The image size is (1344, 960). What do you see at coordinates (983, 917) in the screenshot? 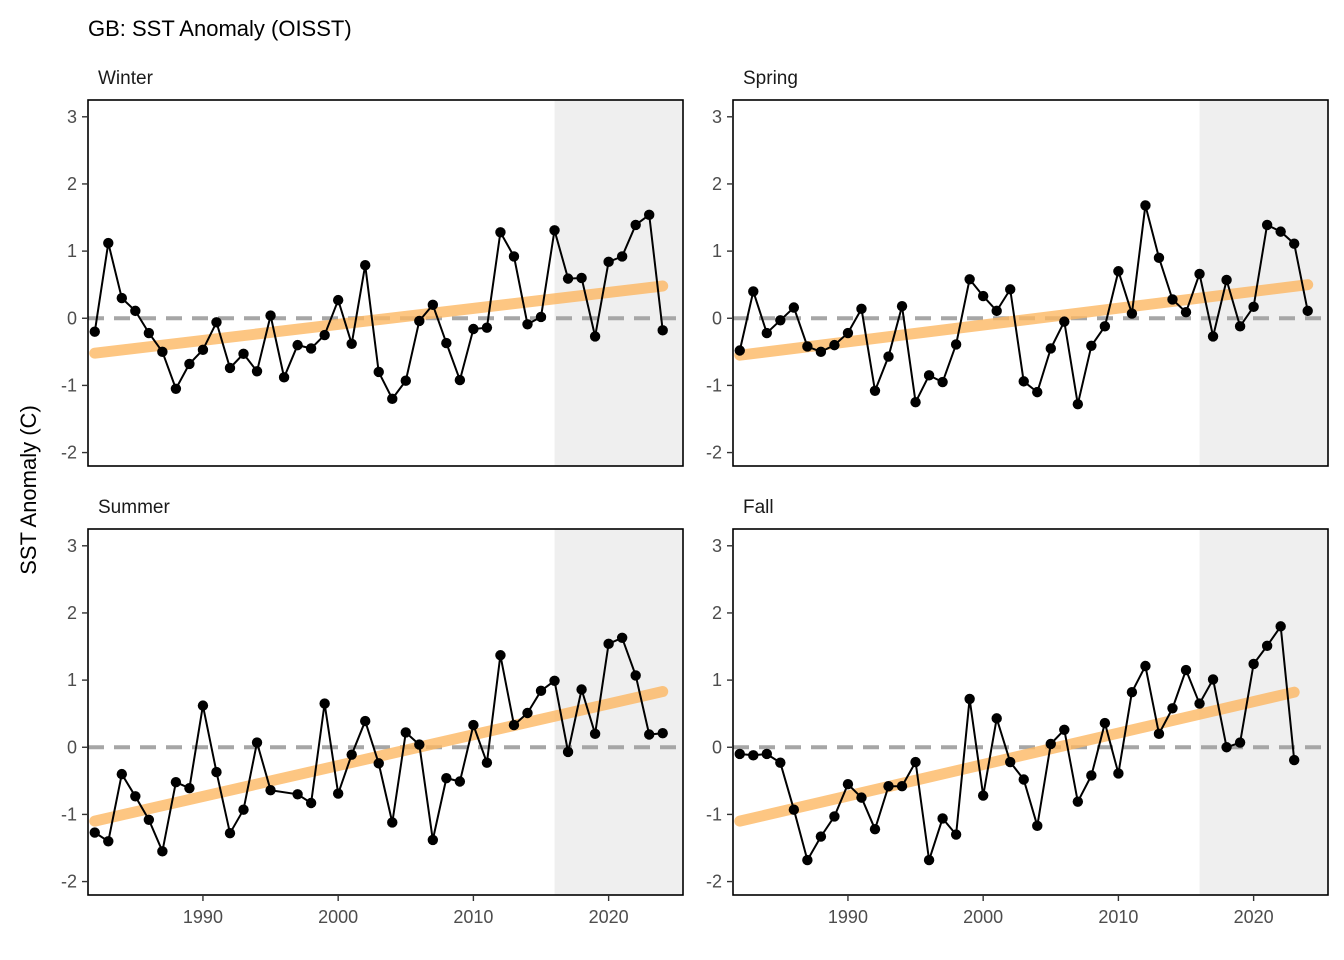
I see `x-tick-label: 2000` at bounding box center [983, 917].